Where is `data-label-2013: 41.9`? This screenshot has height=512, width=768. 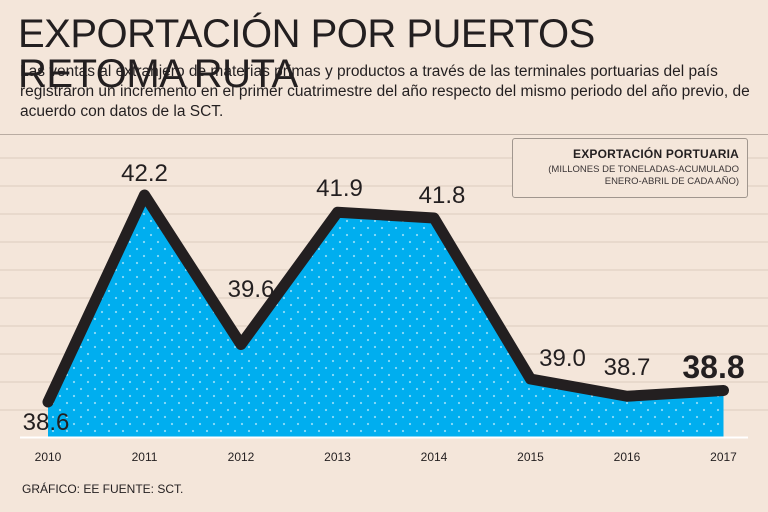
data-label-2013: 41.9 is located at coordinates (339, 188).